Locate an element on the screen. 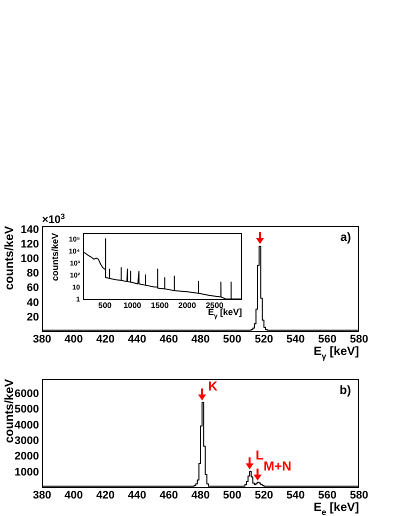 This screenshot has height=516, width=399. y-tick-label: 140 is located at coordinates (29, 230).